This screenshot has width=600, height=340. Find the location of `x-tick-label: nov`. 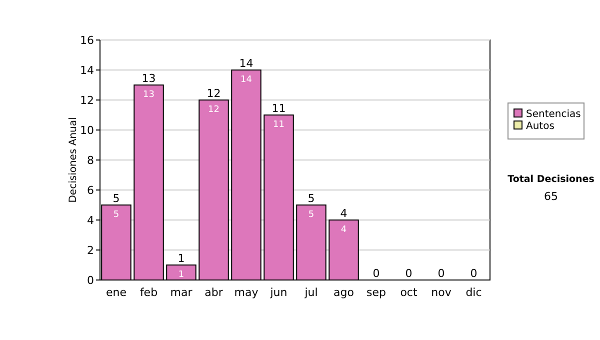

x-tick-label: nov is located at coordinates (441, 292).